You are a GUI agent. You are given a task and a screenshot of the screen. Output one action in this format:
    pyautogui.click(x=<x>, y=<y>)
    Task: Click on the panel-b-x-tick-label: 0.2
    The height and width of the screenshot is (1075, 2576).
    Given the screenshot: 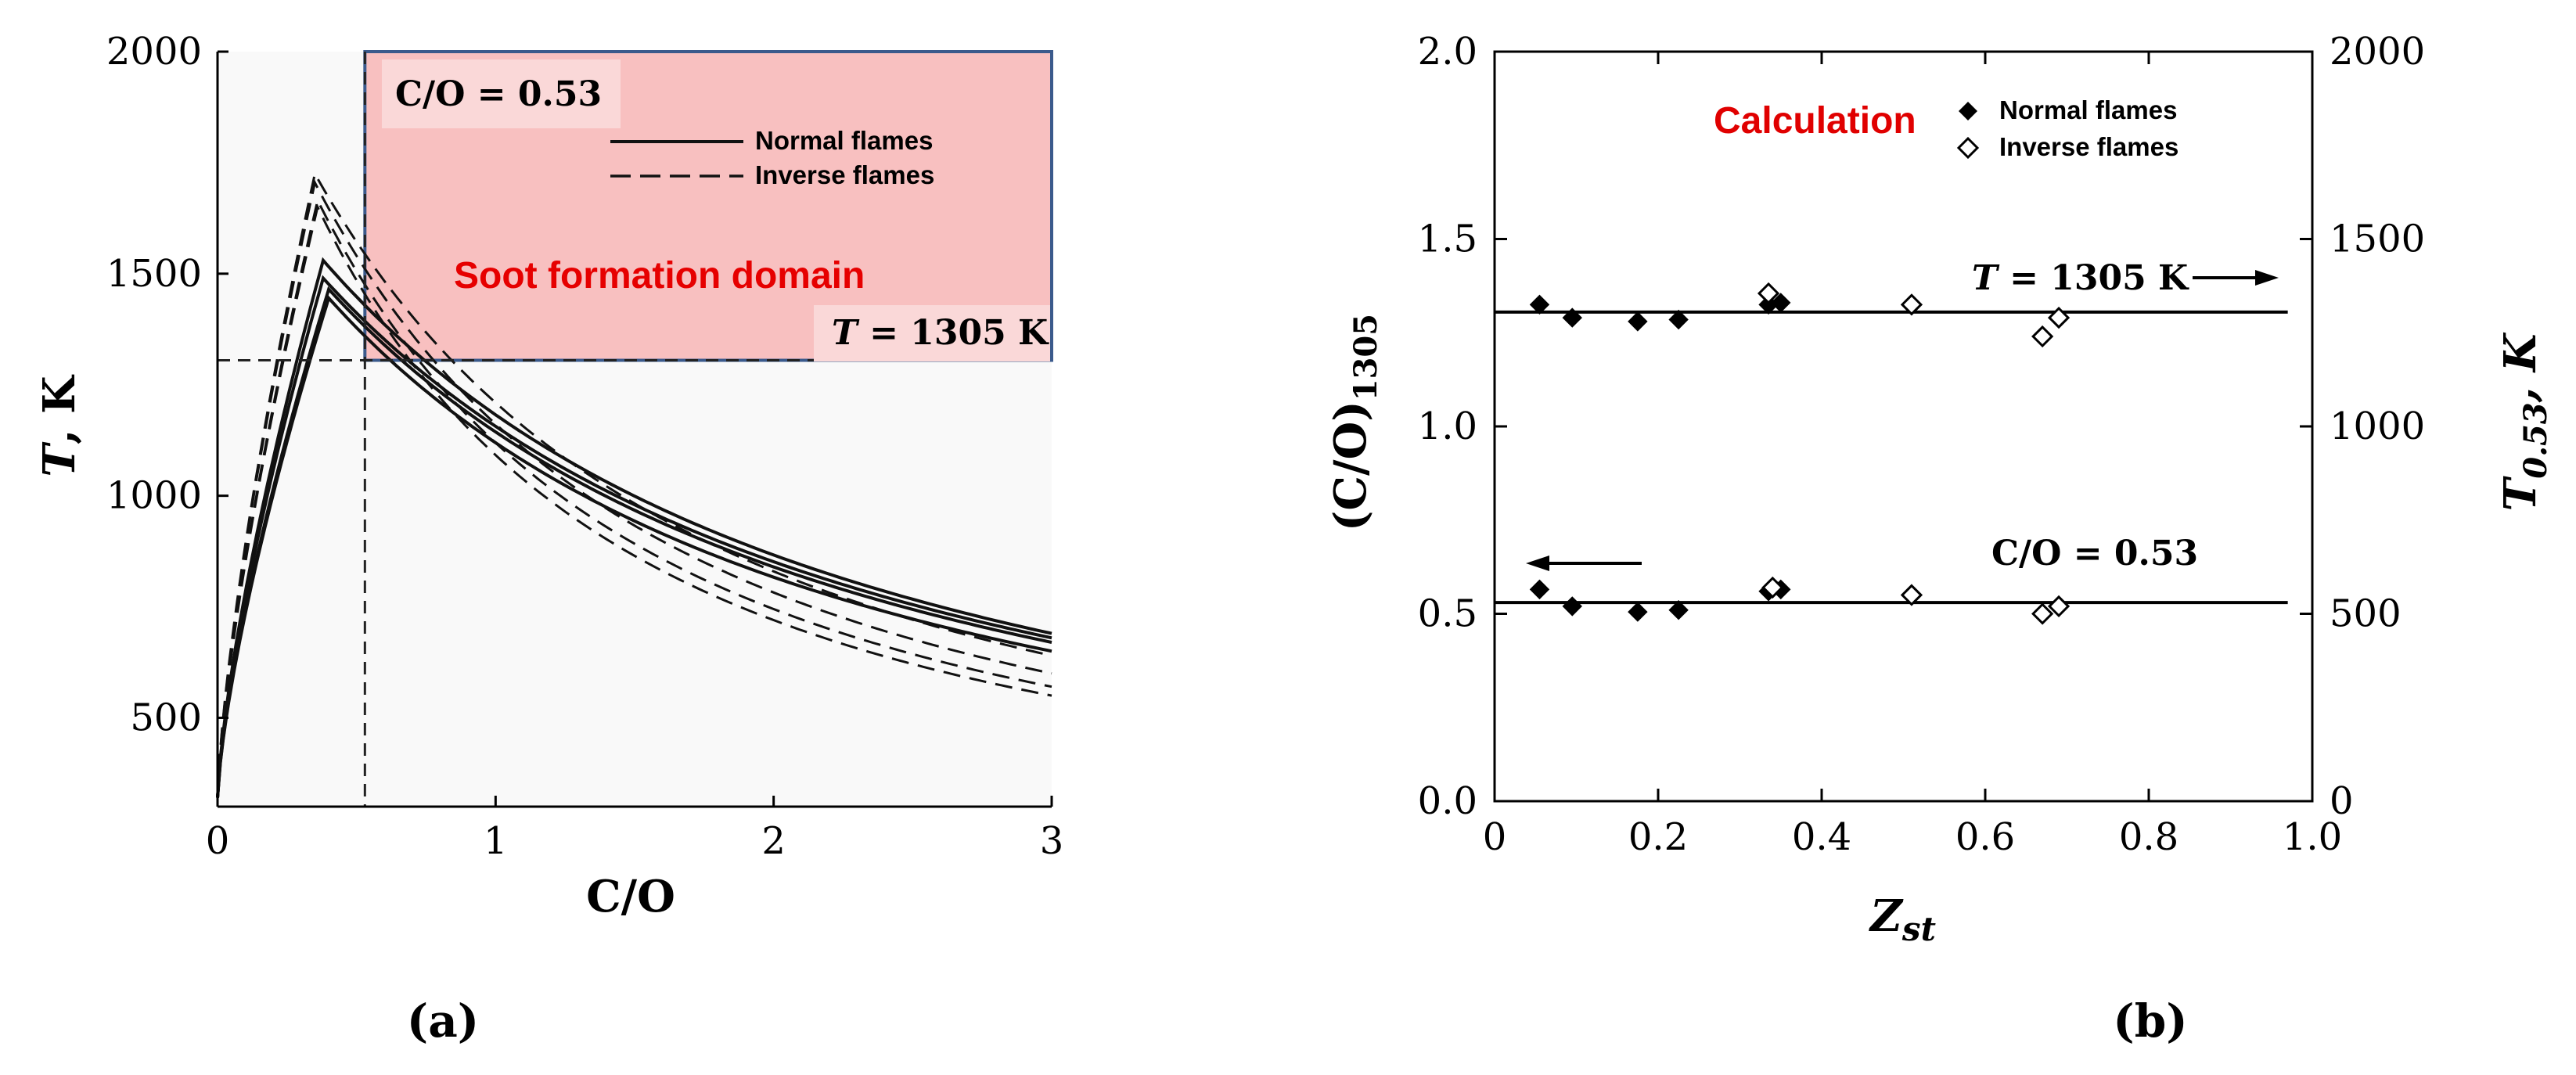 What is the action you would take?
    pyautogui.click(x=1658, y=837)
    